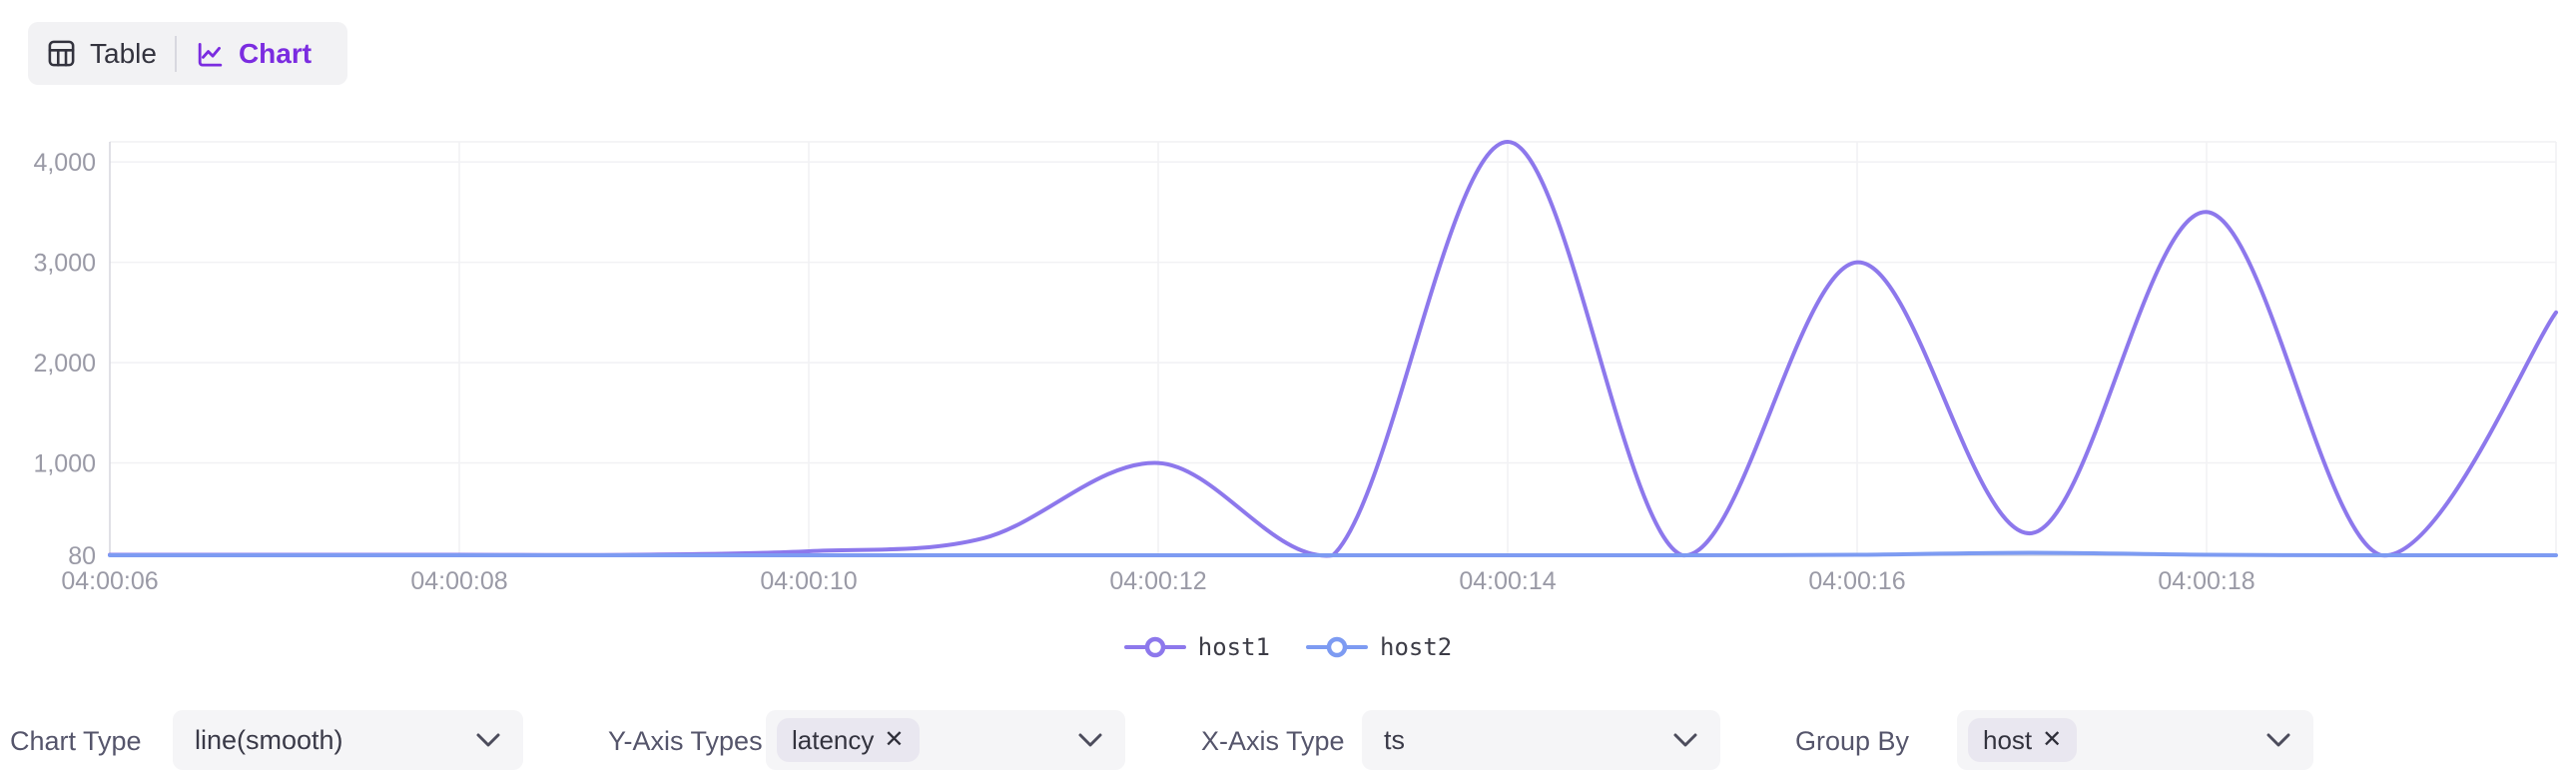  I want to click on x-axis-tick-label: 04:00:08, so click(458, 581).